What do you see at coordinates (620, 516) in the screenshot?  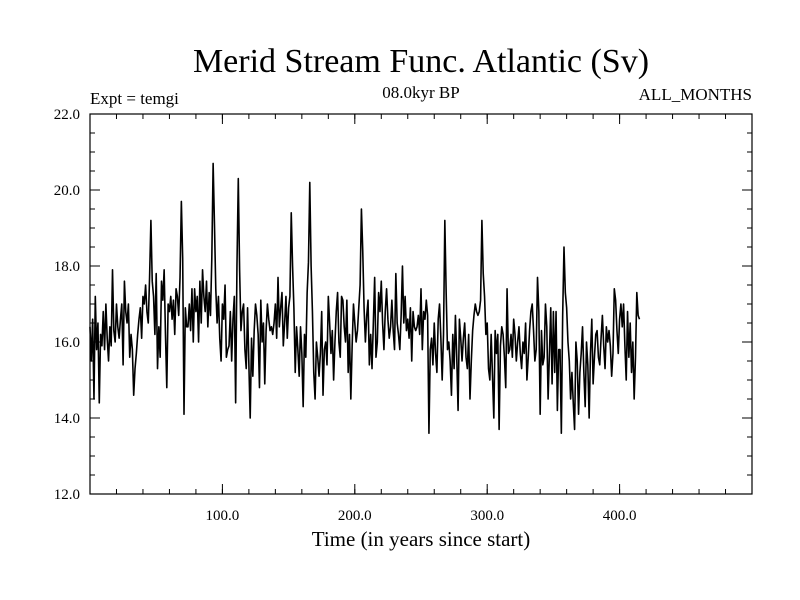 I see `x-tick-label: 400.0` at bounding box center [620, 516].